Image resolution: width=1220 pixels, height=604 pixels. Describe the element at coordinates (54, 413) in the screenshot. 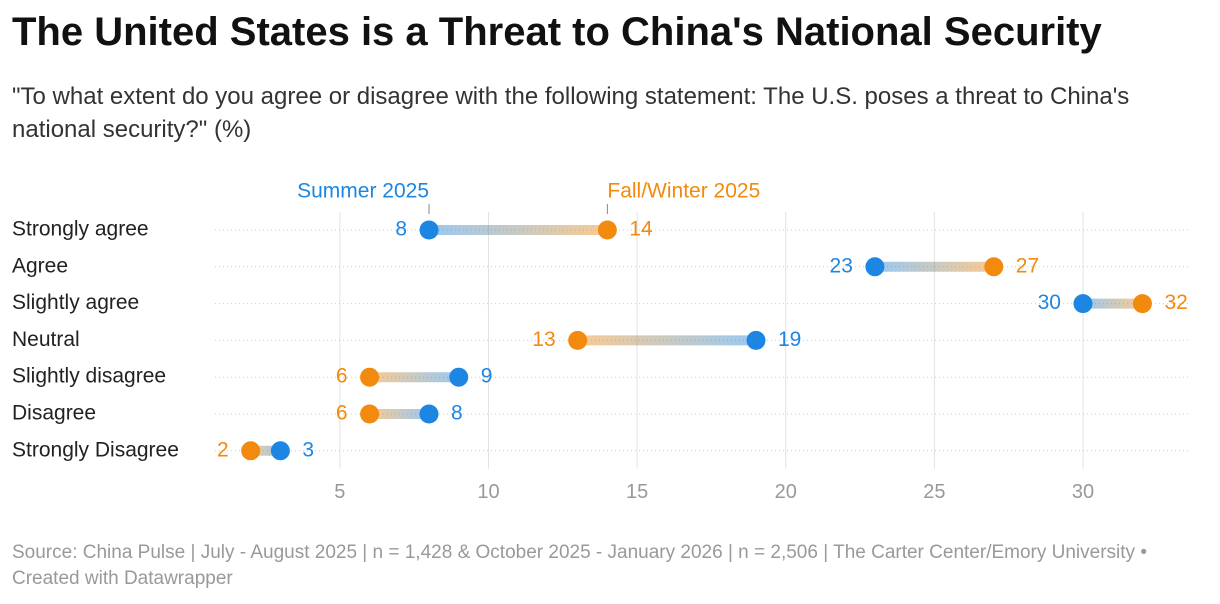

I see `y-tick-label: Disagree` at that location.